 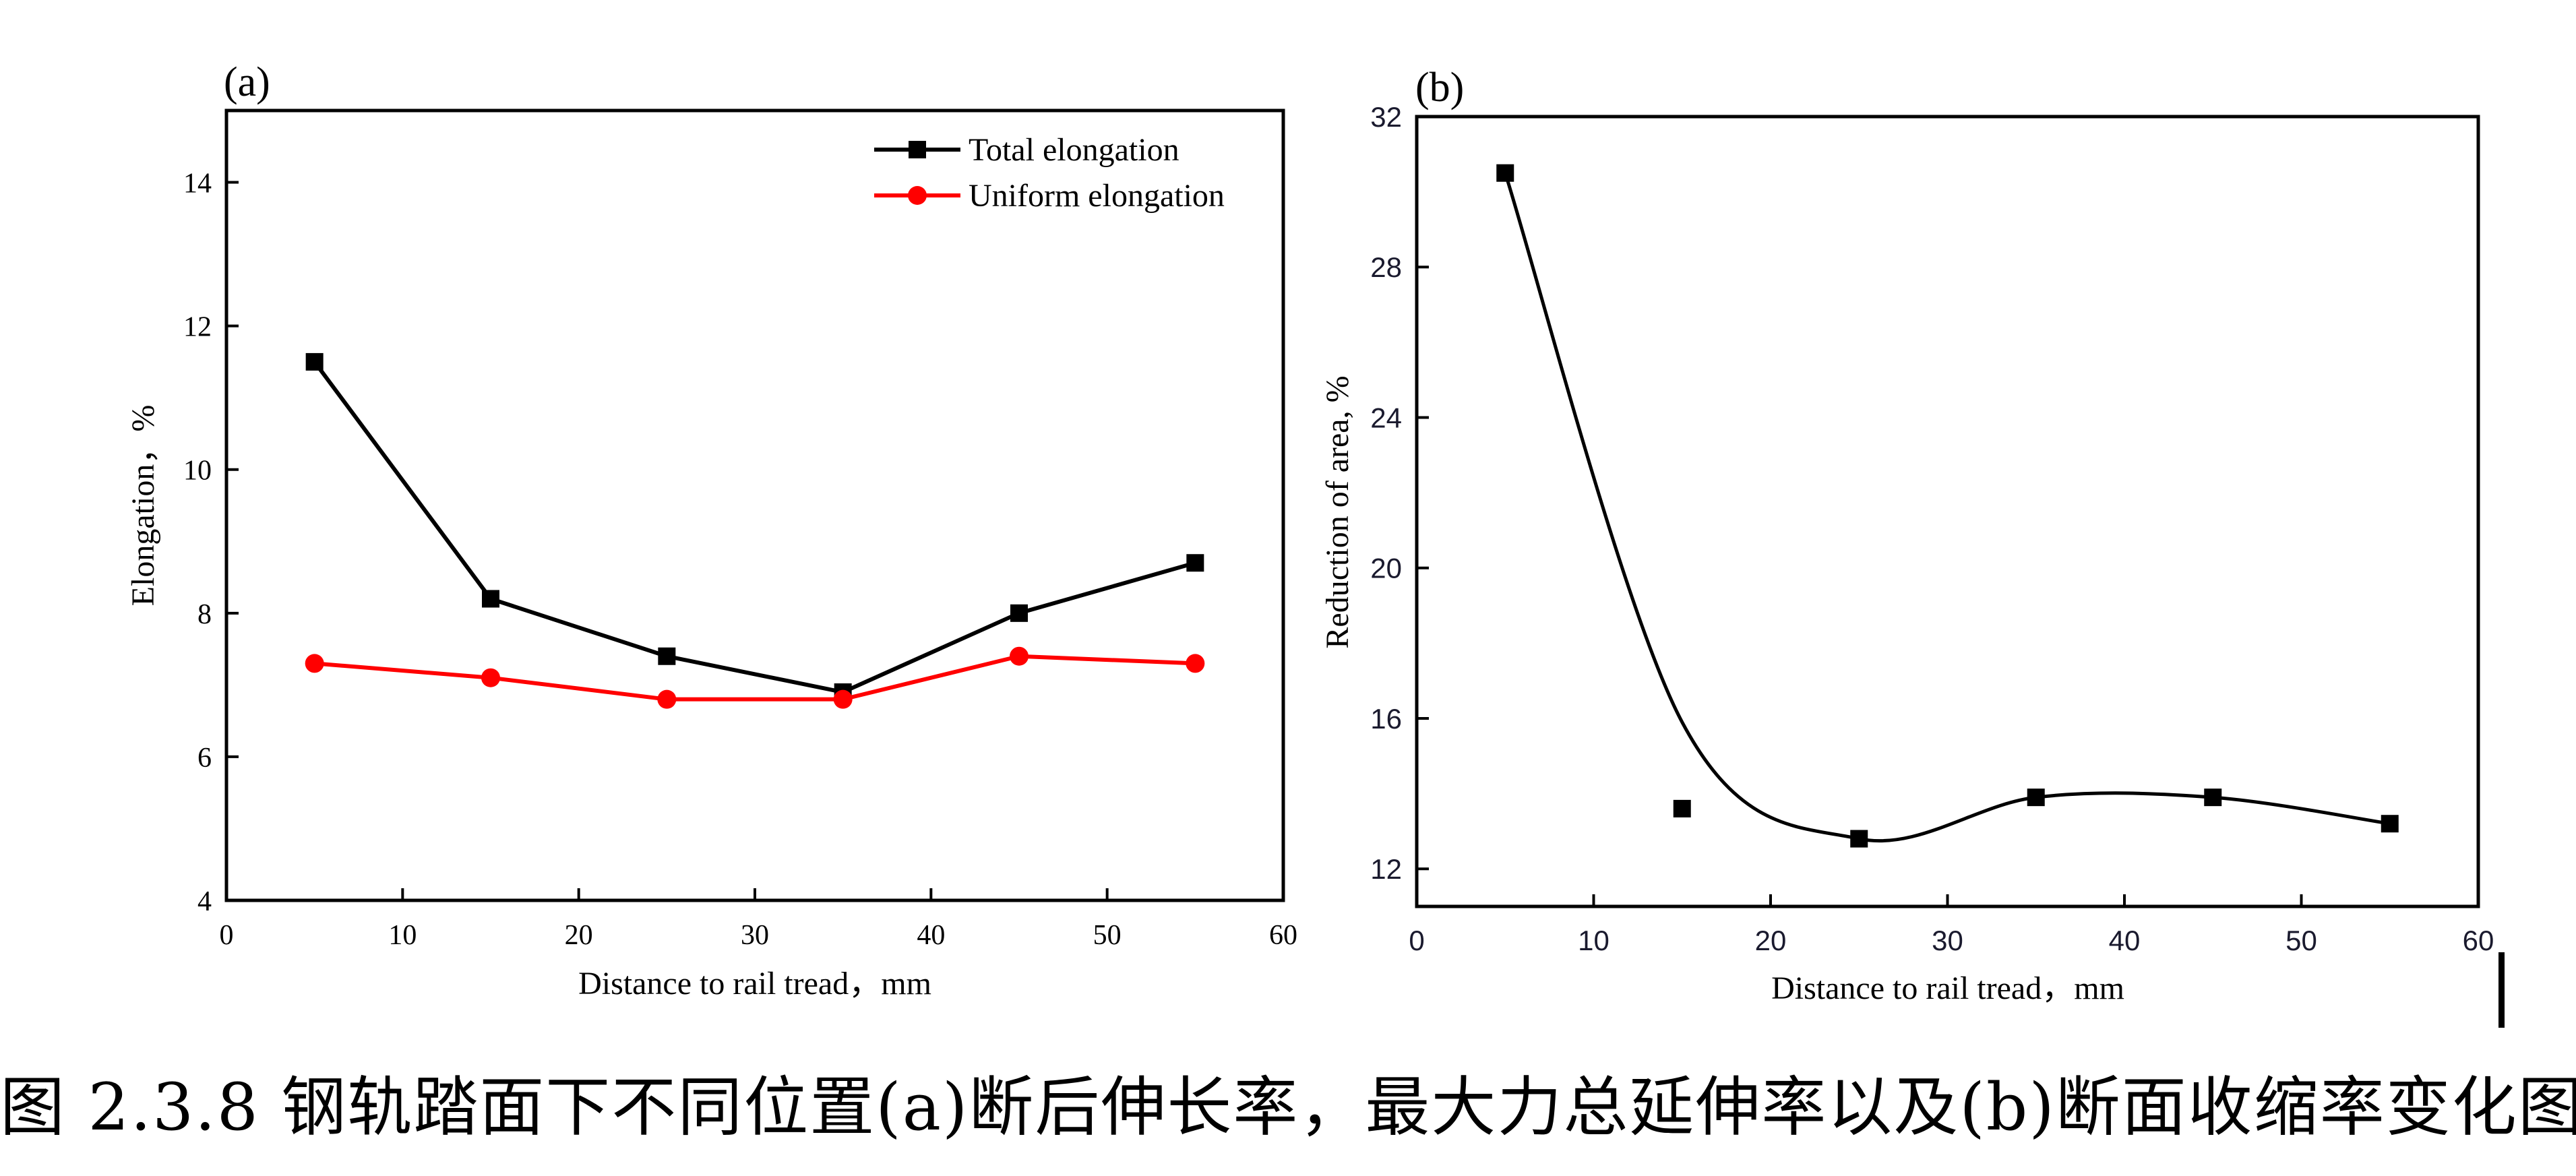 I want to click on total-elongation-line, so click(x=755, y=528).